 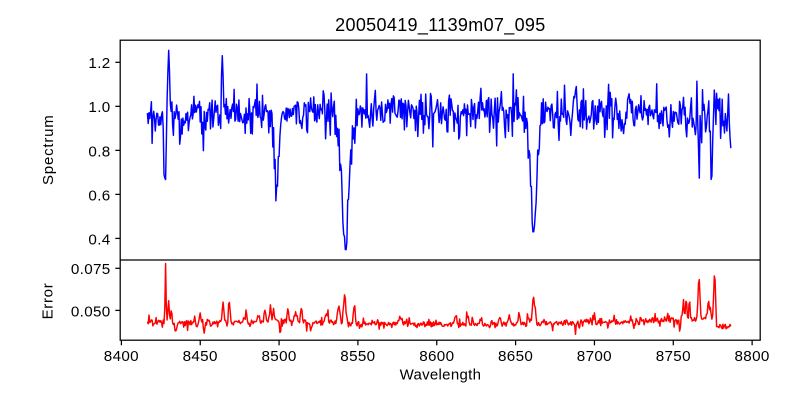 I want to click on svg-text: 8450, so click(x=200, y=356).